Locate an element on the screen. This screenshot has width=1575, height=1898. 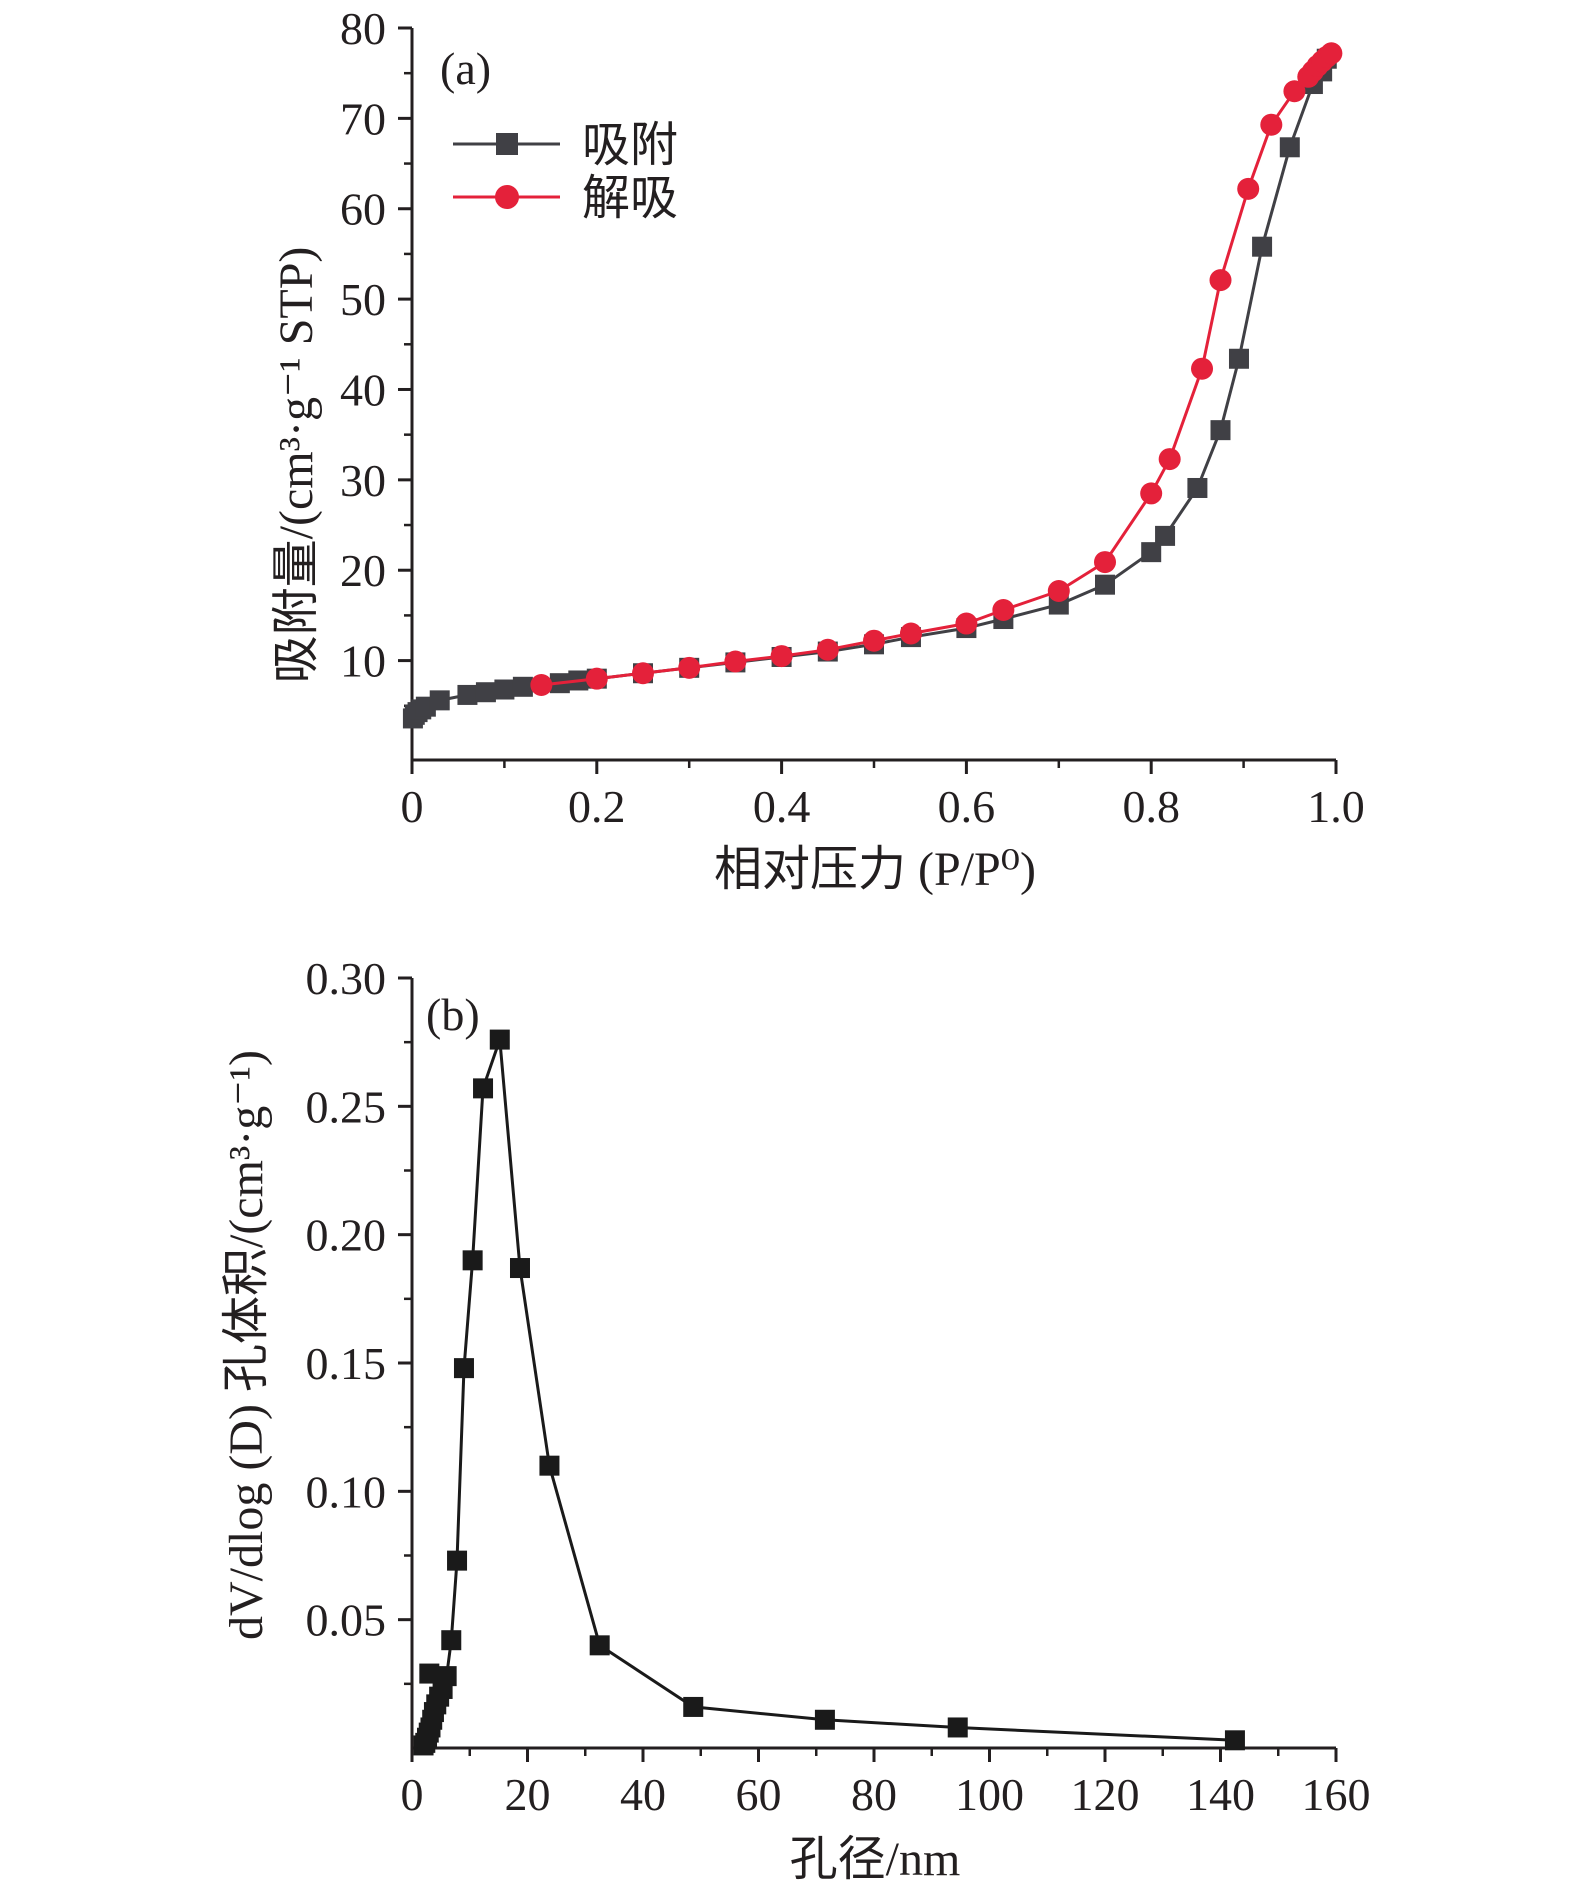
panel-b-x-axis-title: 孔径/nm is located at coordinates (875, 1859).